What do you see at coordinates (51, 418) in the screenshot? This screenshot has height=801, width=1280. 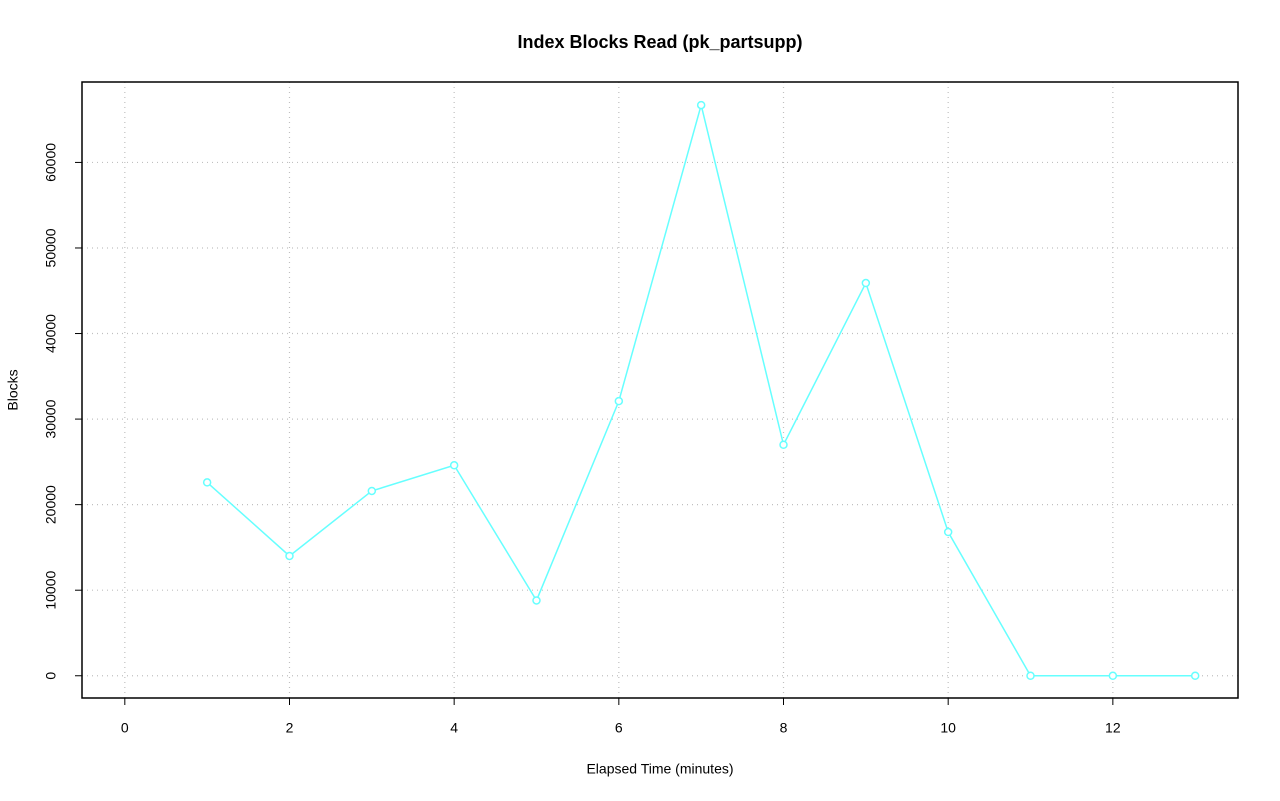 I see `y-tick-label: 30000` at bounding box center [51, 418].